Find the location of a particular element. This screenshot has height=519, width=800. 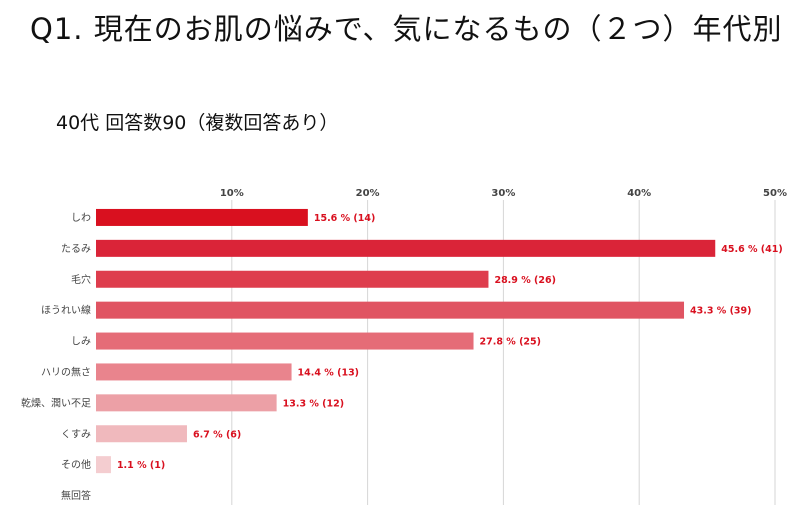

data-label: 13.3 % (12) is located at coordinates (313, 403).